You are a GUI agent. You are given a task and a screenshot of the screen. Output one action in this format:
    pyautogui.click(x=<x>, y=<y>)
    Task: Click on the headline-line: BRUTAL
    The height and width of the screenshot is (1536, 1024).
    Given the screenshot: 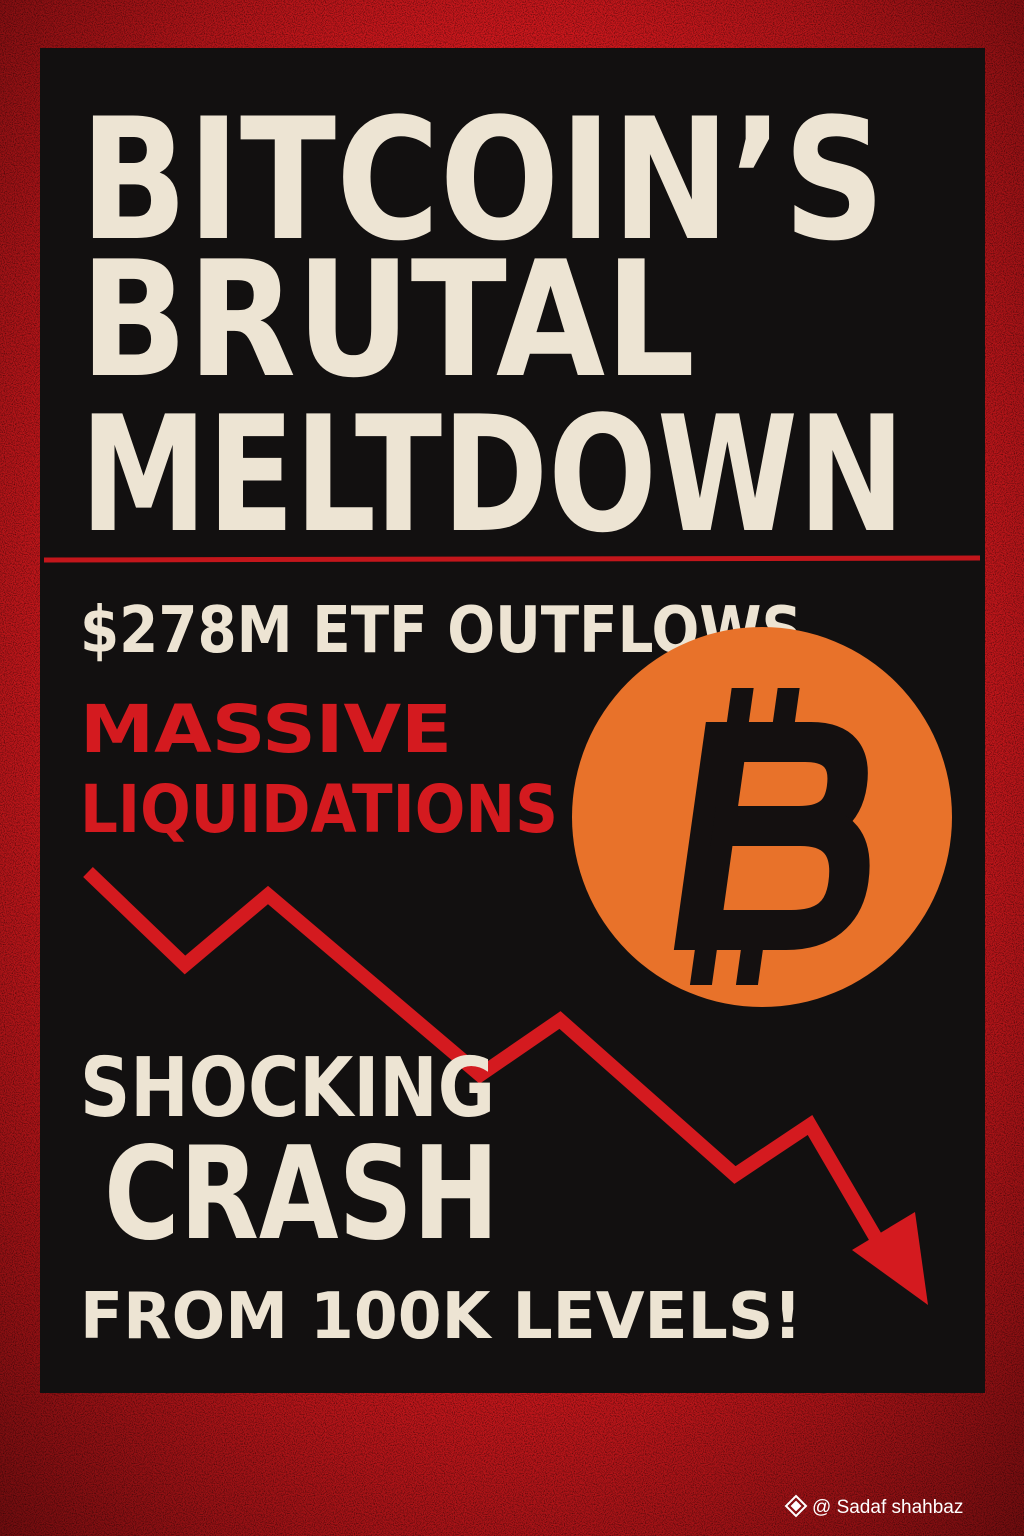 What is the action you would take?
    pyautogui.click(x=387, y=319)
    